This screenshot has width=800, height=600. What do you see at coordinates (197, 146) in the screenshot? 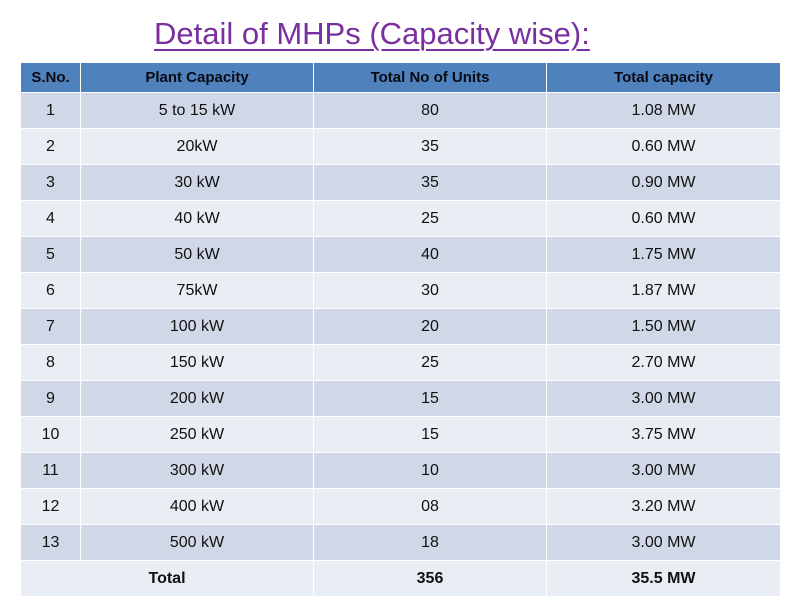
I see `cell-plant-capacity: 20kW` at bounding box center [197, 146].